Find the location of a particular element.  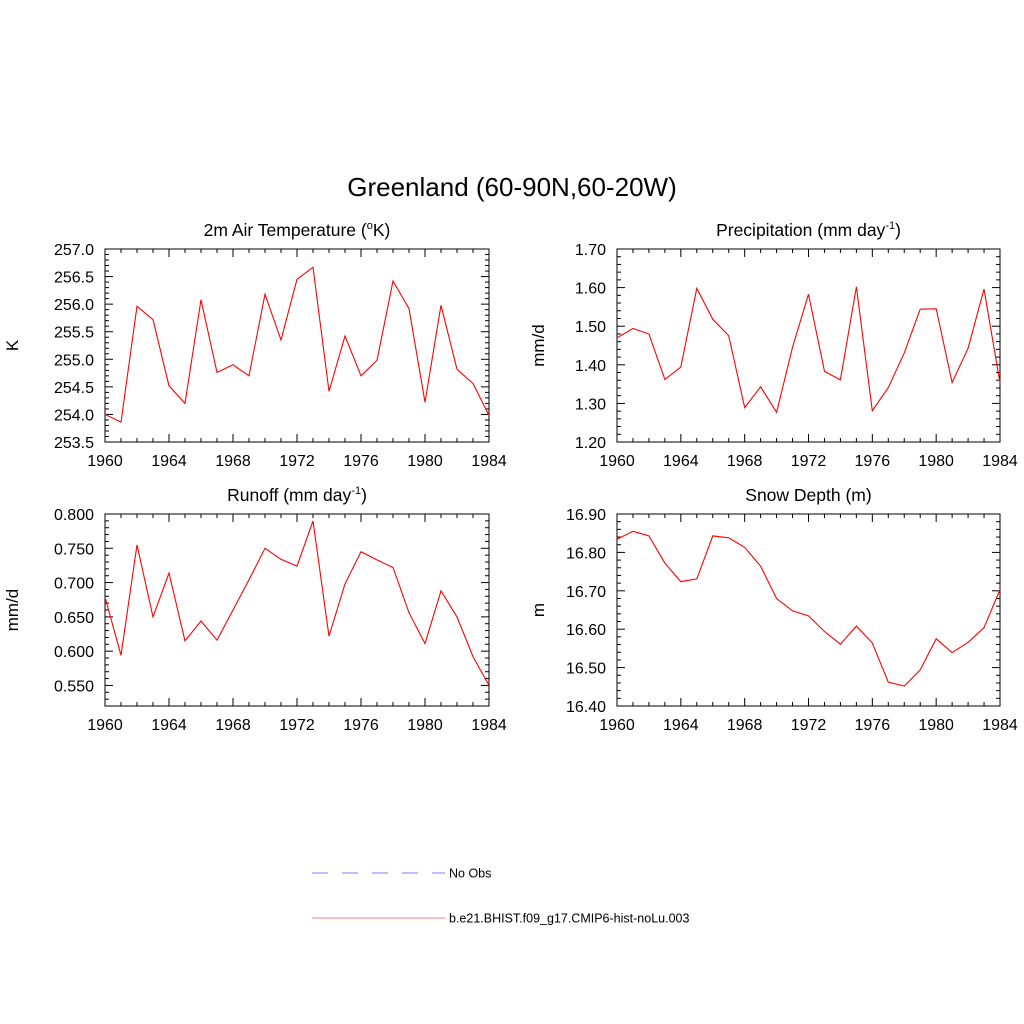

figure-title: Greenland (60-90N,60-20W) is located at coordinates (512, 187).